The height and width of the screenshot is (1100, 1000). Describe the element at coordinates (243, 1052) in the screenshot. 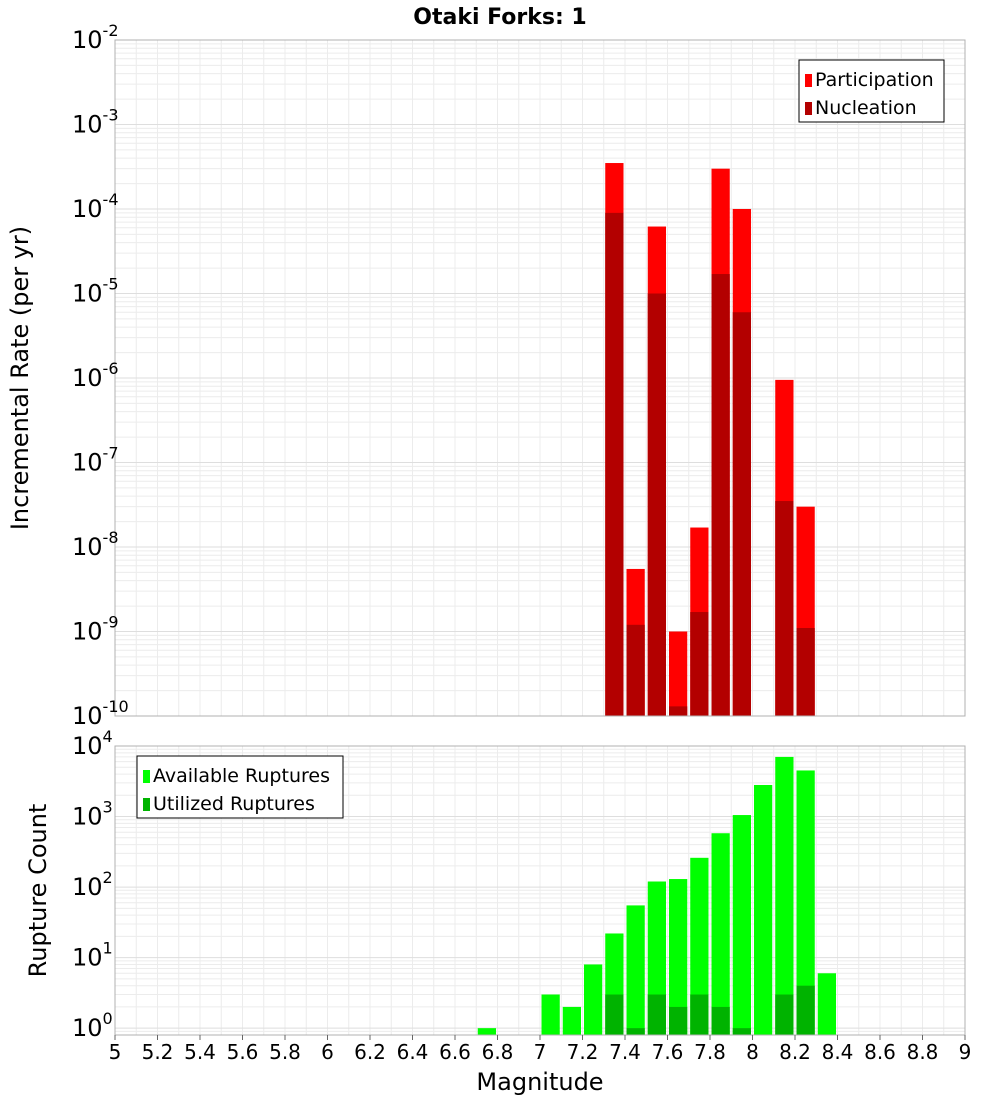

I see `x-tick-label: 5.6` at that location.